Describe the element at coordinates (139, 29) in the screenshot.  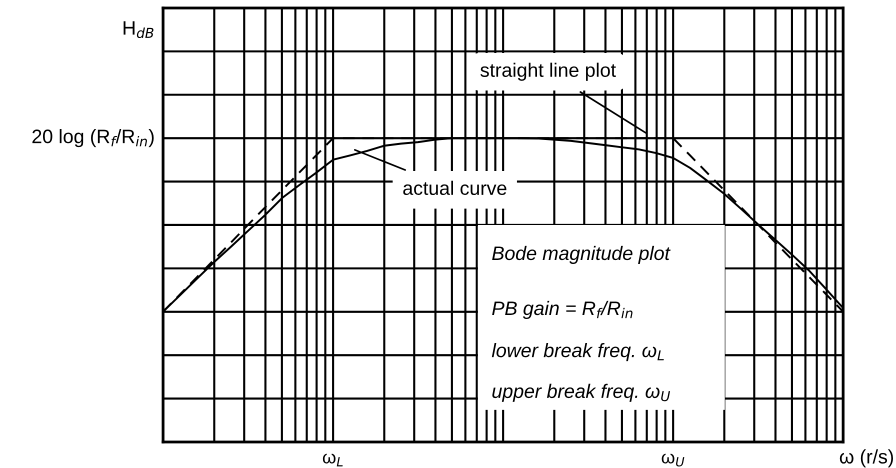
I see `text: H$_{dB}$` at that location.